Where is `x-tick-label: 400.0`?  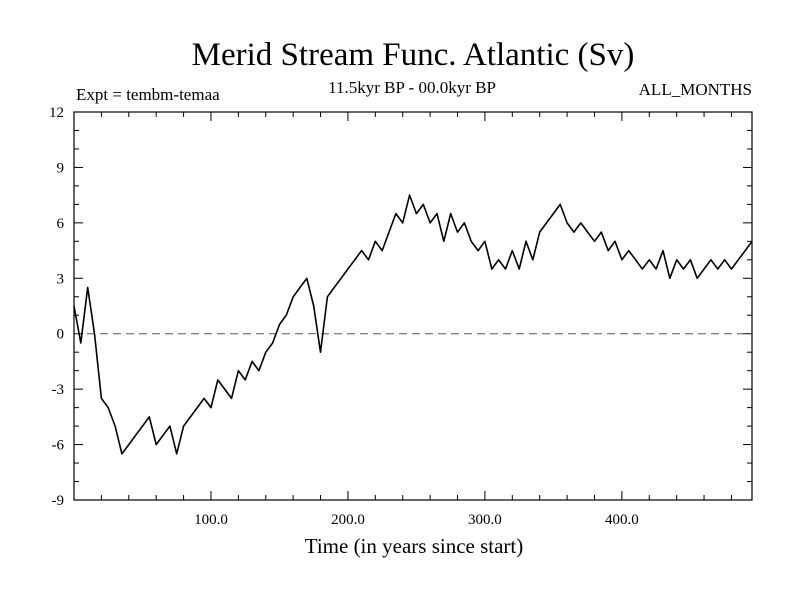
x-tick-label: 400.0 is located at coordinates (622, 520).